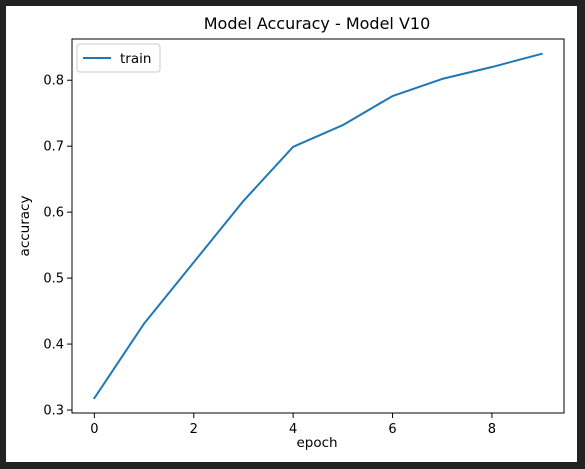 Image resolution: width=585 pixels, height=469 pixels. Describe the element at coordinates (392, 429) in the screenshot. I see `x-tick-label: 6` at that location.